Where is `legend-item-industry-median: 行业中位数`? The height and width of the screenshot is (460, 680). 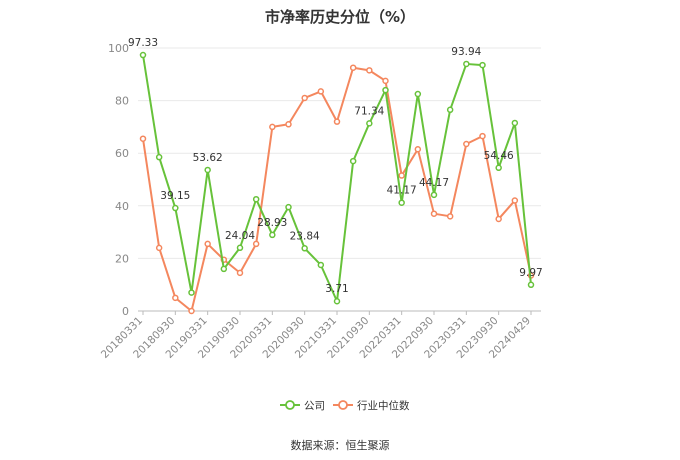
legend-item-industry-median: 行业中位数 is located at coordinates (383, 405).